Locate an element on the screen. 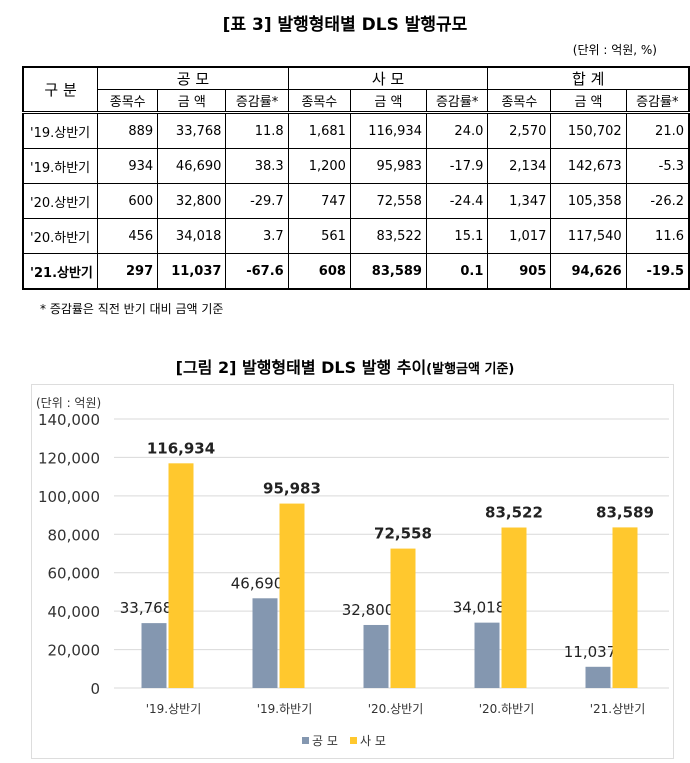 The height and width of the screenshot is (763, 690). cell: 150,702 is located at coordinates (588, 130).